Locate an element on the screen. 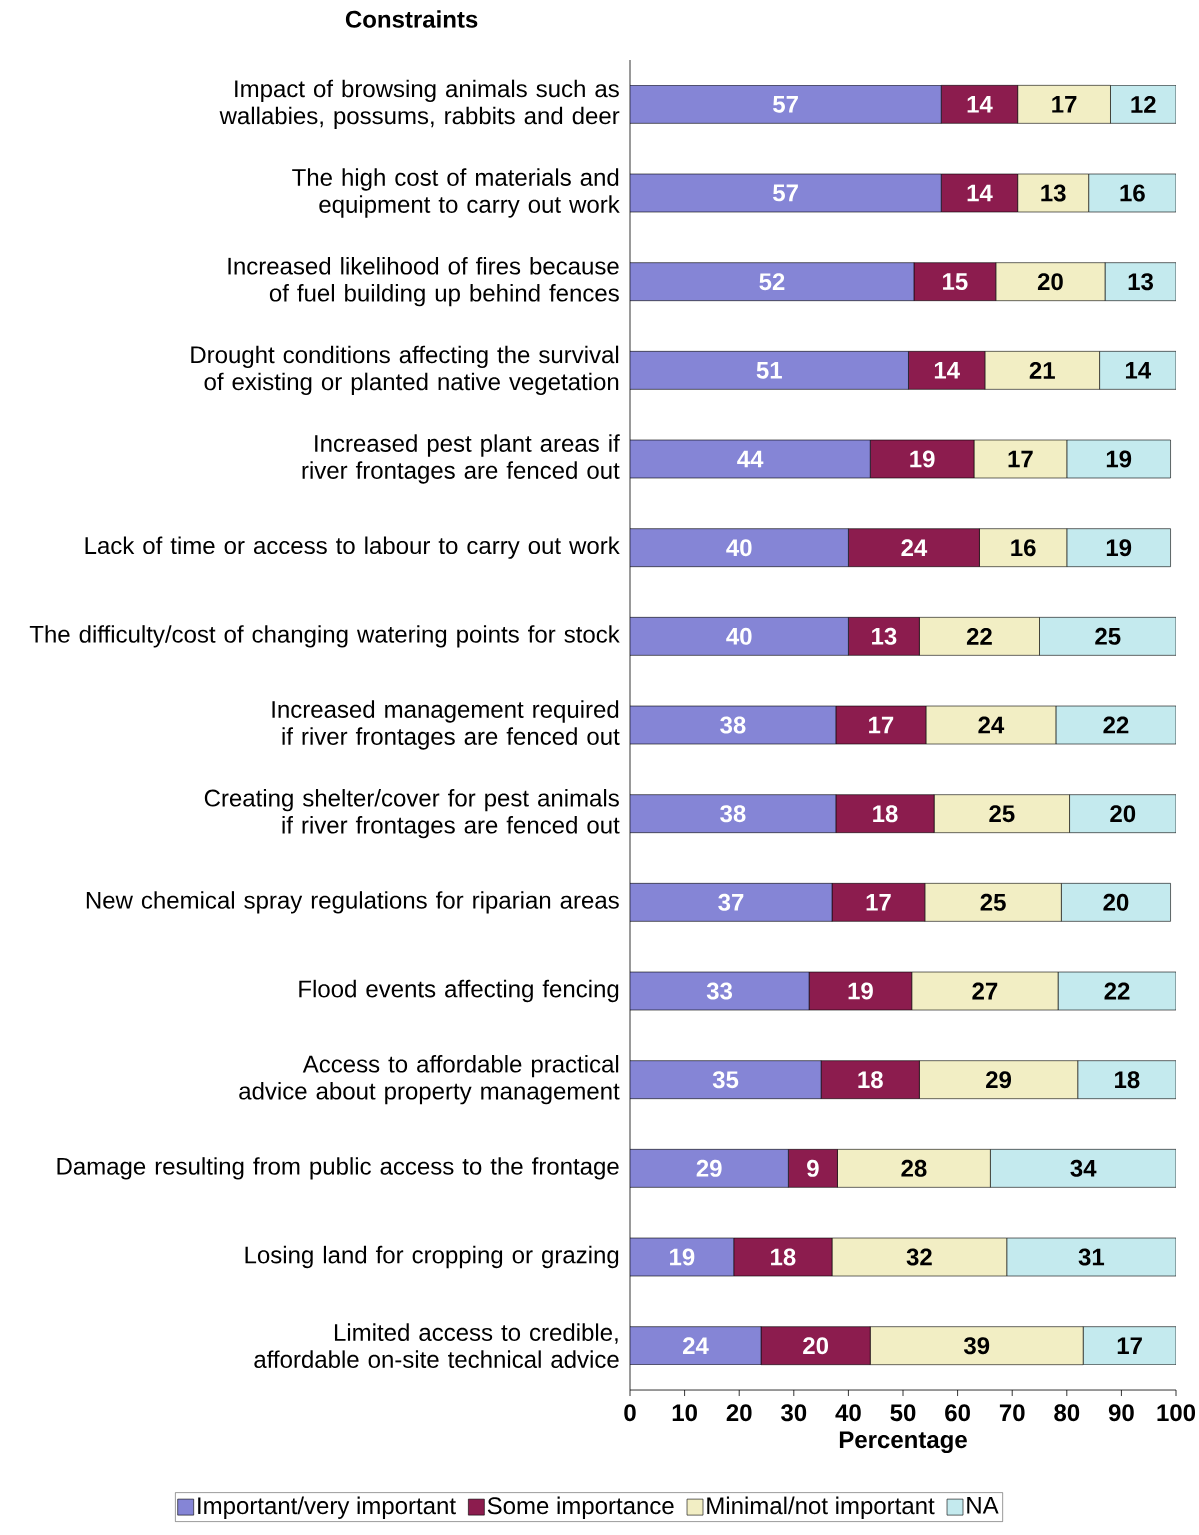 This screenshot has height=1535, width=1199. x-tick-label: 80 is located at coordinates (1067, 1413).